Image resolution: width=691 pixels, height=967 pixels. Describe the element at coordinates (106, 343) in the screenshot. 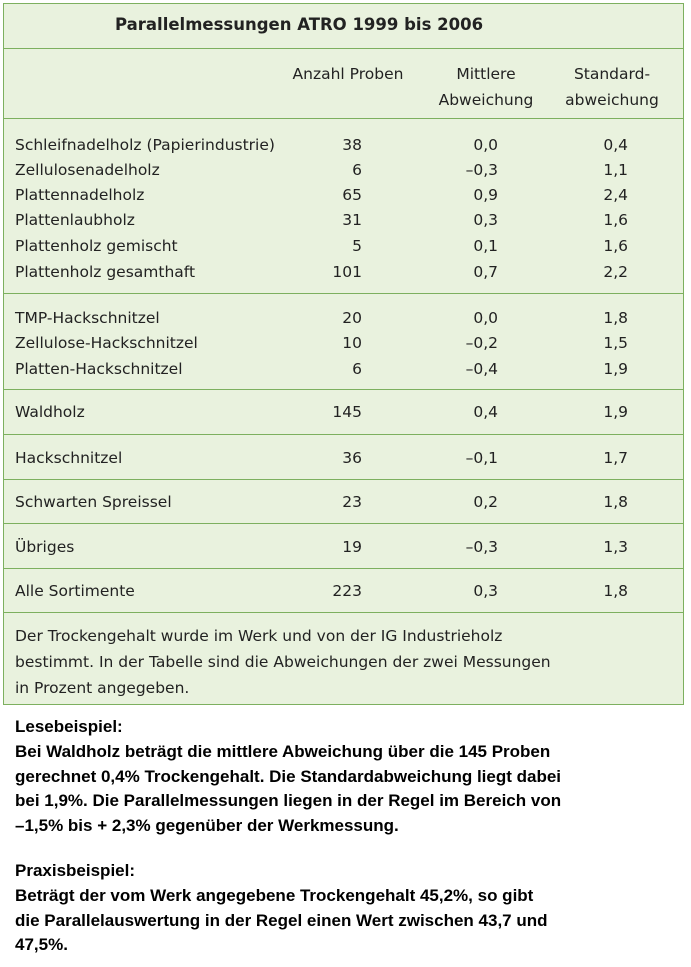

I see `row-label: Zellulose-Hackschnitzel` at that location.